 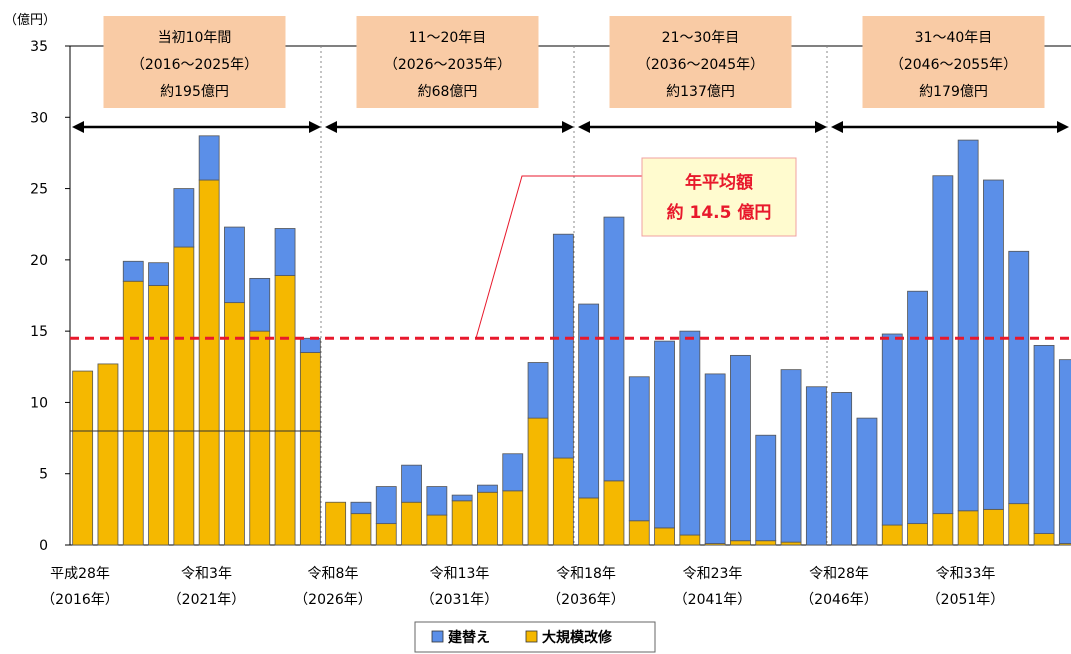 I want to click on y-axis-unit-label: （億円）, so click(x=30, y=20).